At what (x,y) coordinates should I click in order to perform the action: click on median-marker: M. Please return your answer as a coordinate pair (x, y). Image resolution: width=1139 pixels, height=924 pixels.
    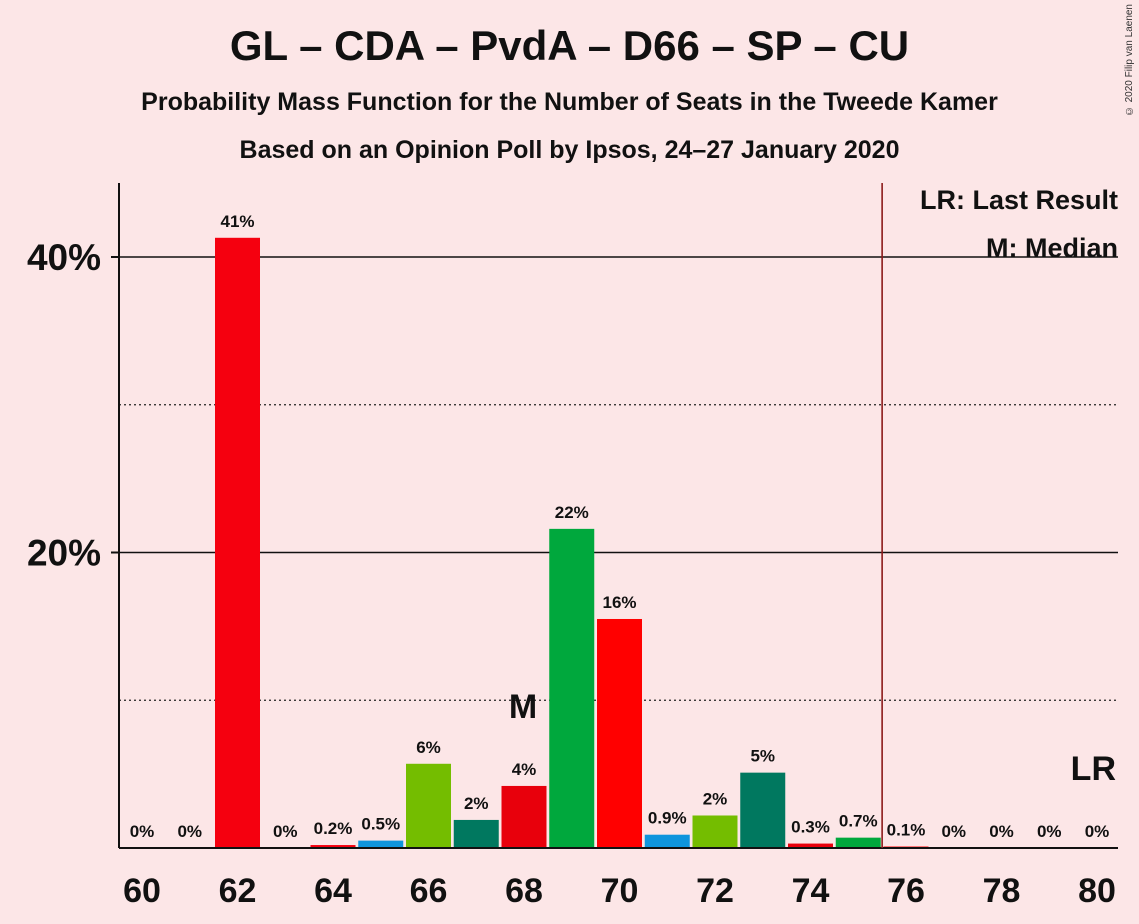
    Looking at the image, I should click on (523, 707).